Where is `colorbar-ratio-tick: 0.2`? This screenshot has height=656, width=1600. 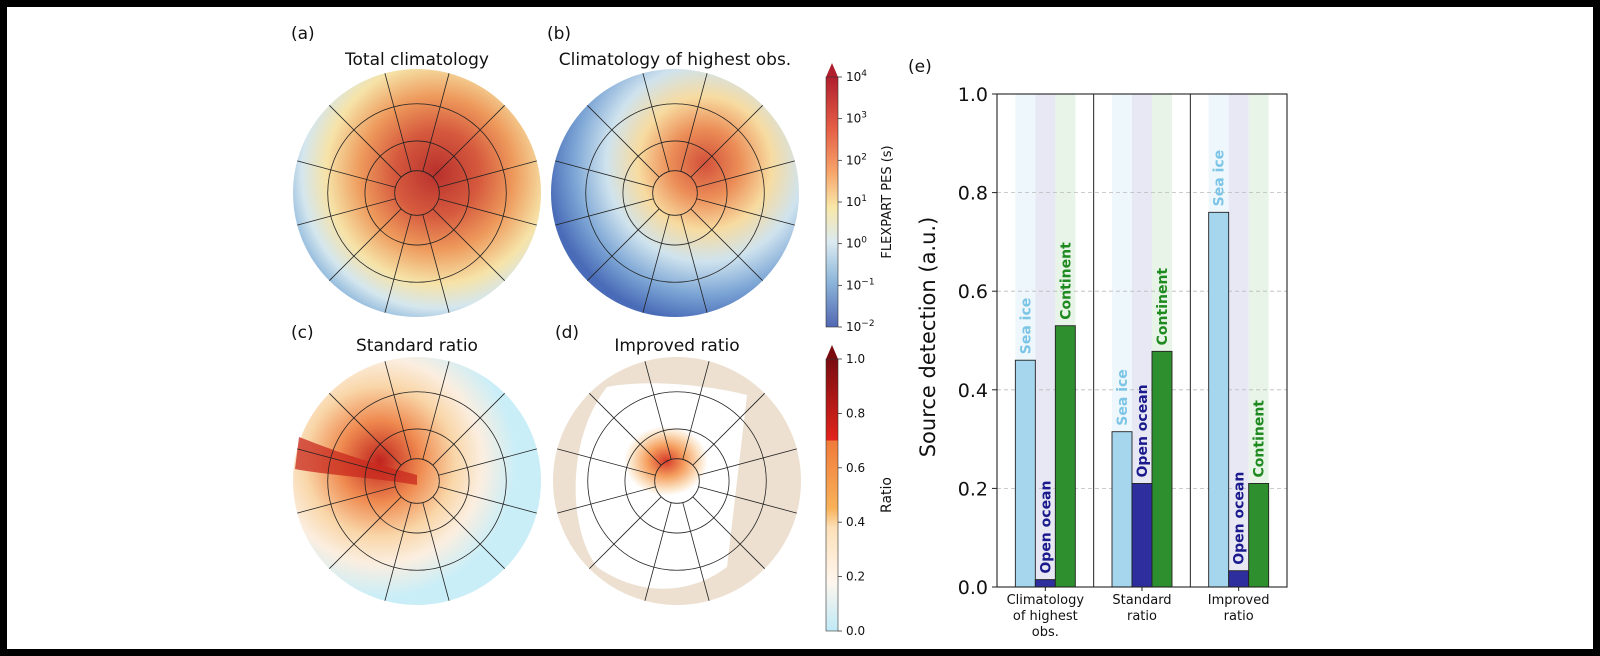 colorbar-ratio-tick: 0.2 is located at coordinates (855, 577).